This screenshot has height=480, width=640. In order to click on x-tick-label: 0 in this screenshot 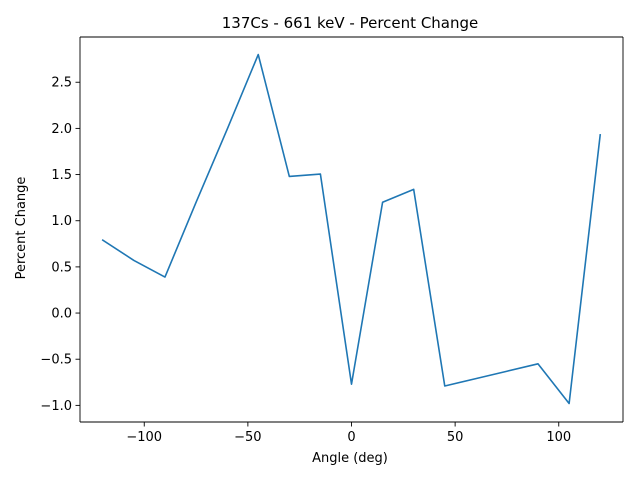, I will do `click(351, 437)`.